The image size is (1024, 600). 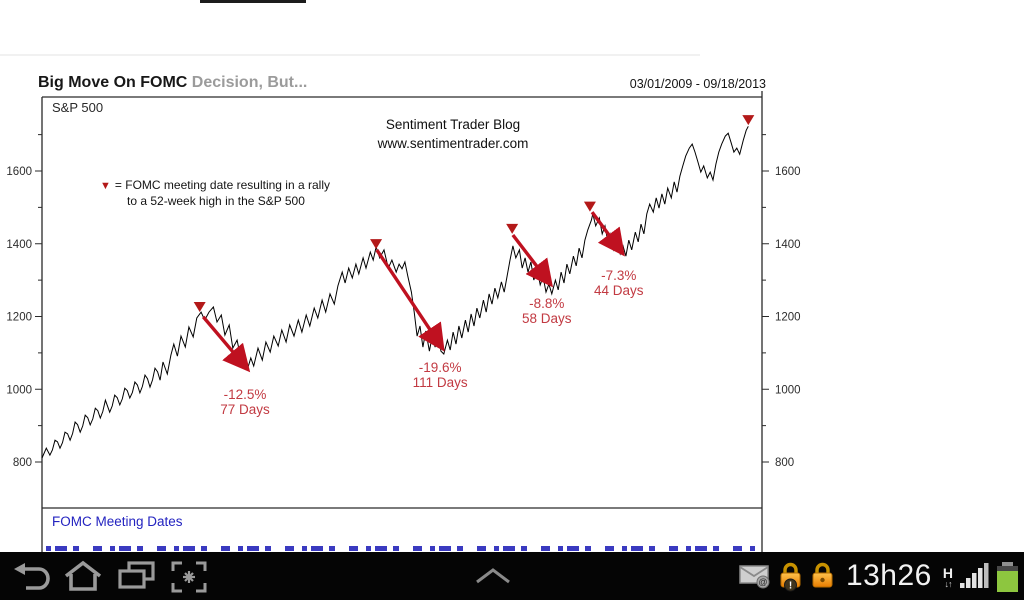 I want to click on fomc-meeting-dates-link: FOMC Meeting Dates, so click(x=117, y=521).